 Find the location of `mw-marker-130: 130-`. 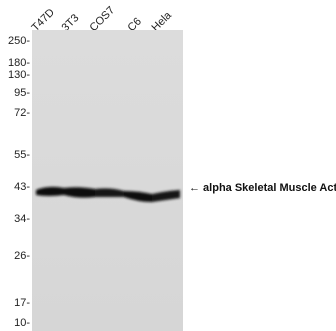

mw-marker-130: 130- is located at coordinates (18, 75).